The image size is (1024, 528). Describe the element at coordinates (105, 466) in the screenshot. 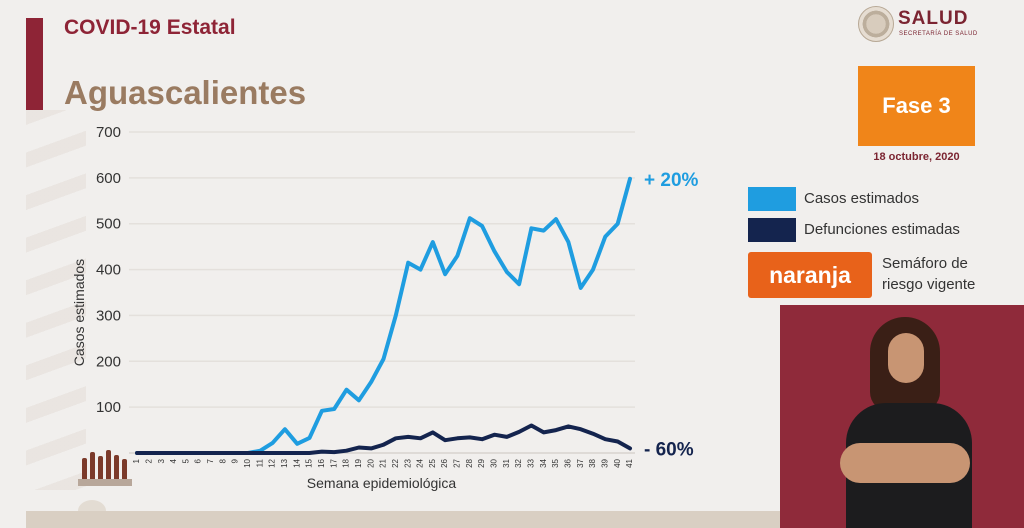

I see `bottom-left-emblem` at that location.